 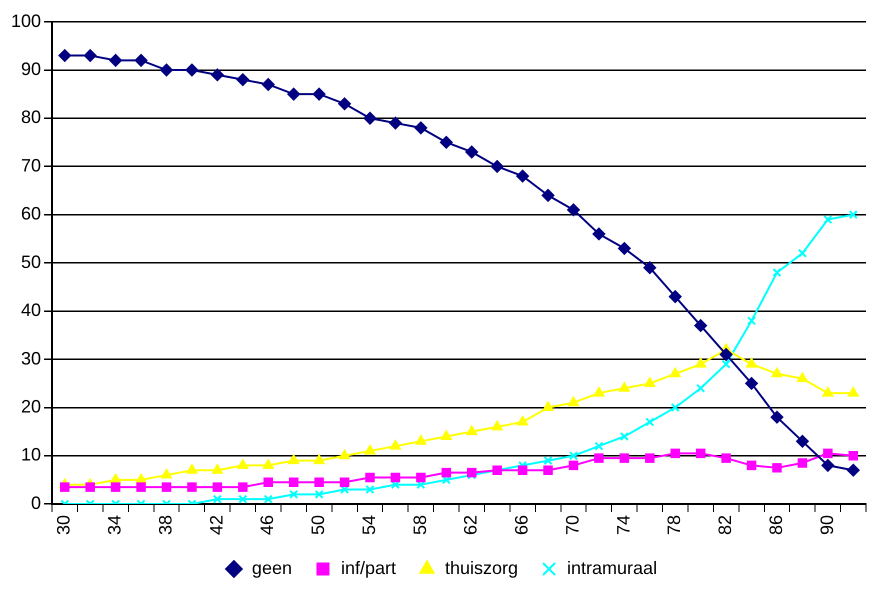 What do you see at coordinates (623, 525) in the screenshot?
I see `x-tick-label: 74` at bounding box center [623, 525].